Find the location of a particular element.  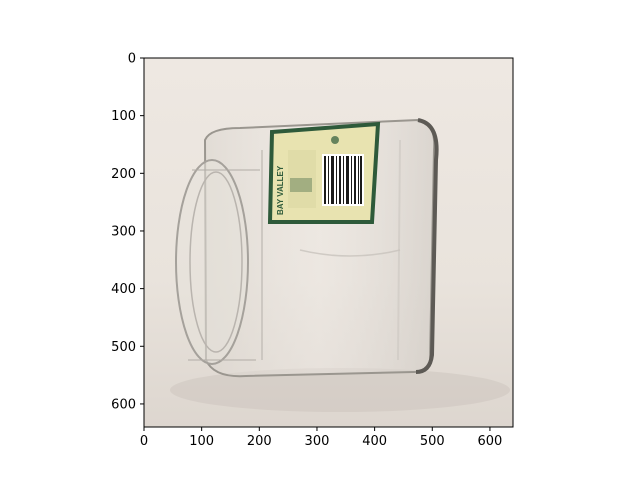

jar-base-rim is located at coordinates (427, 246).